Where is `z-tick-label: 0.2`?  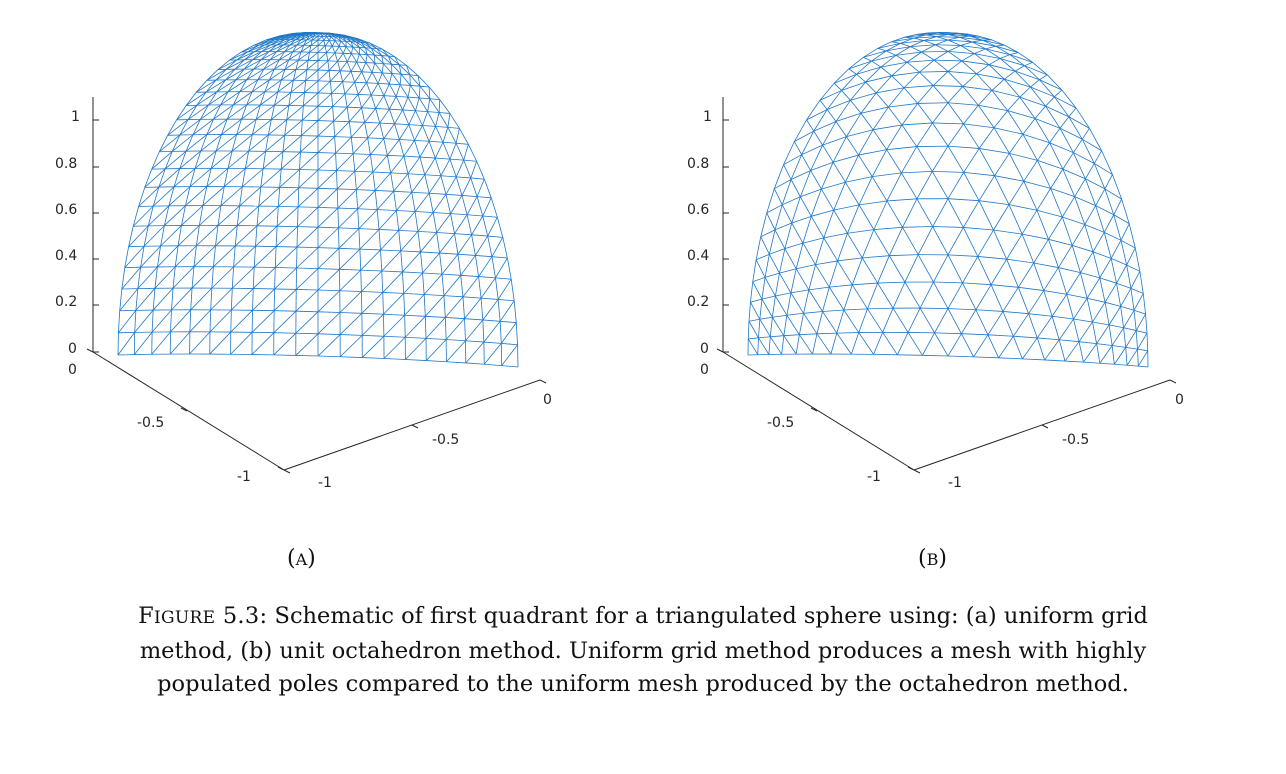
z-tick-label: 0.2 is located at coordinates (66, 302).